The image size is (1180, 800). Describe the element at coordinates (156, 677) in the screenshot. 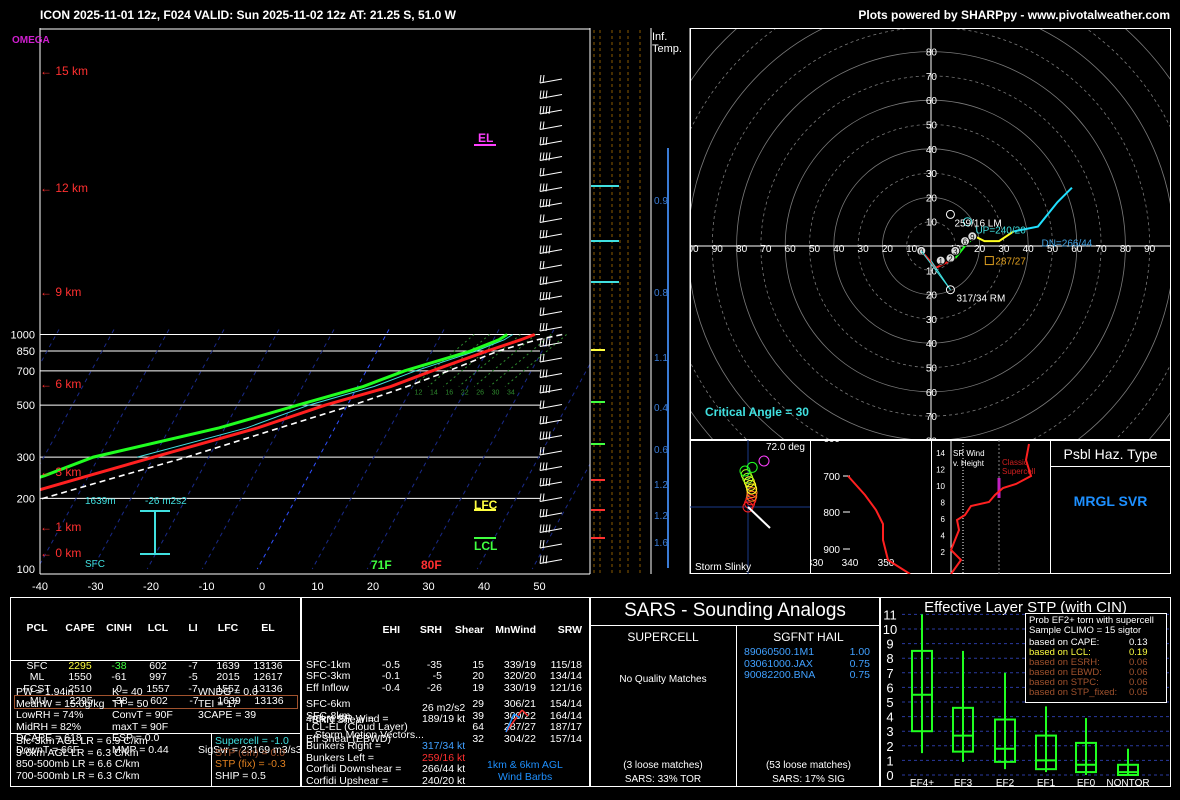

I see `parcel-row-ml: ML 1550 -61 997 -5 2015 12617` at that location.